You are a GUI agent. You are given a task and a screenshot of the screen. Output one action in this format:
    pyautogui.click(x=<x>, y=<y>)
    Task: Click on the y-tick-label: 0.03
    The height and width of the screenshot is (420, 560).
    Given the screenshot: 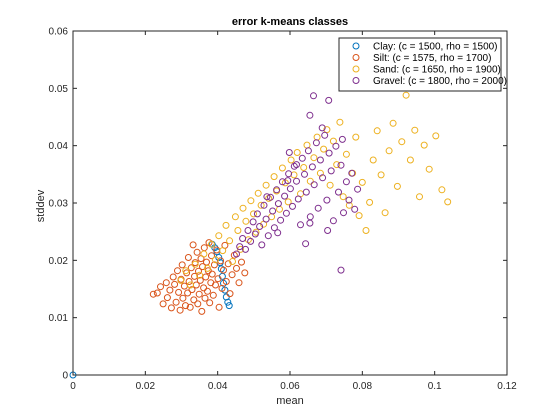 What is the action you would take?
    pyautogui.click(x=59, y=204)
    